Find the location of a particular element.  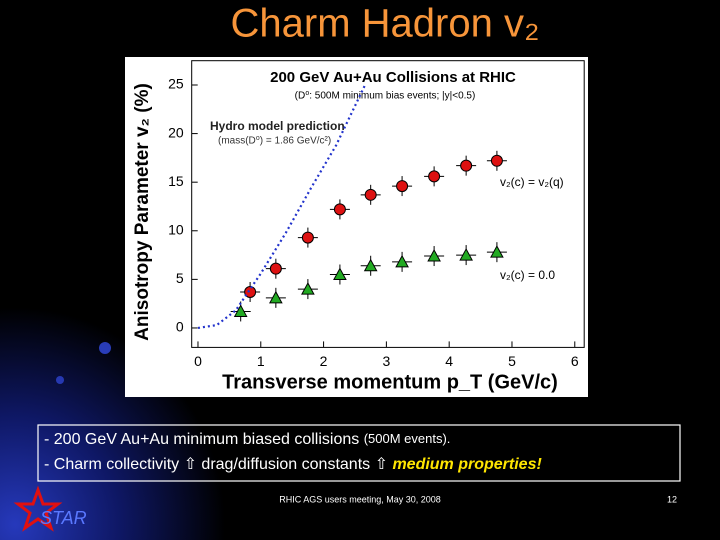

y-tick-label: 25 is located at coordinates (176, 84).